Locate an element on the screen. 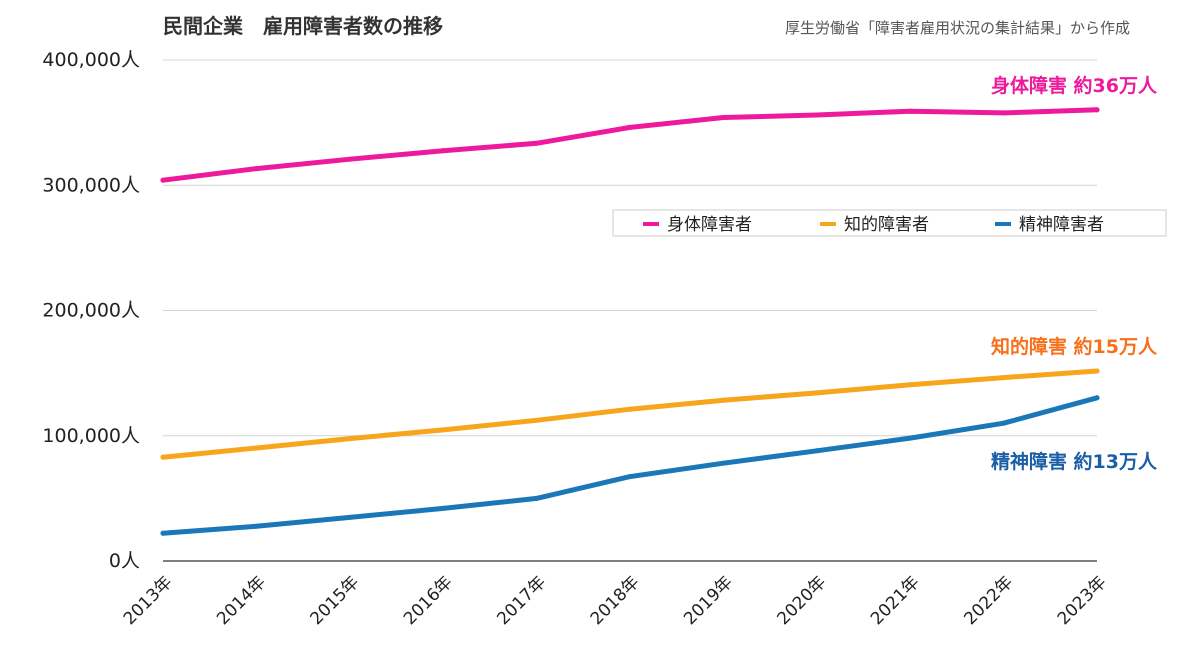  x-tick-label: 2014年 is located at coordinates (241, 600).